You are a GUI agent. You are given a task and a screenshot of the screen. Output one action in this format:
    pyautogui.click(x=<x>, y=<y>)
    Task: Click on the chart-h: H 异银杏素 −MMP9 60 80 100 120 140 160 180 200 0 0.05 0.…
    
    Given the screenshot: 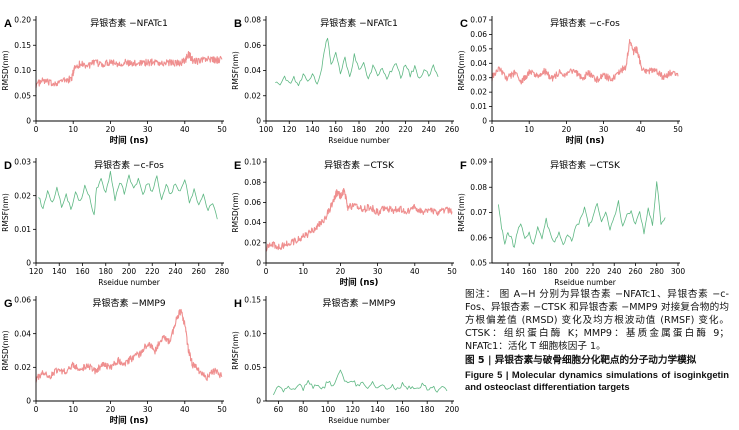 What is the action you would take?
    pyautogui.click(x=345, y=360)
    